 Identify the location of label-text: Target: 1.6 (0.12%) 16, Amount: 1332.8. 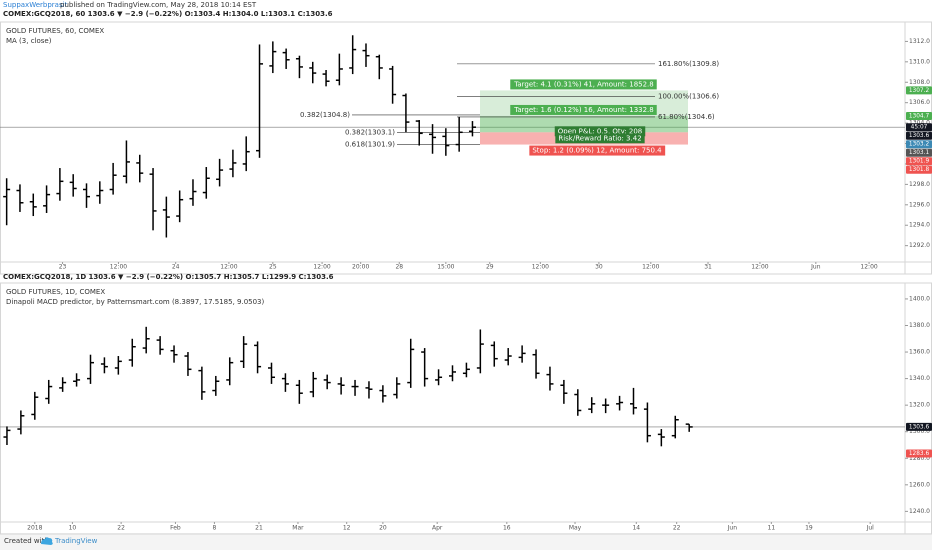
(583, 110).